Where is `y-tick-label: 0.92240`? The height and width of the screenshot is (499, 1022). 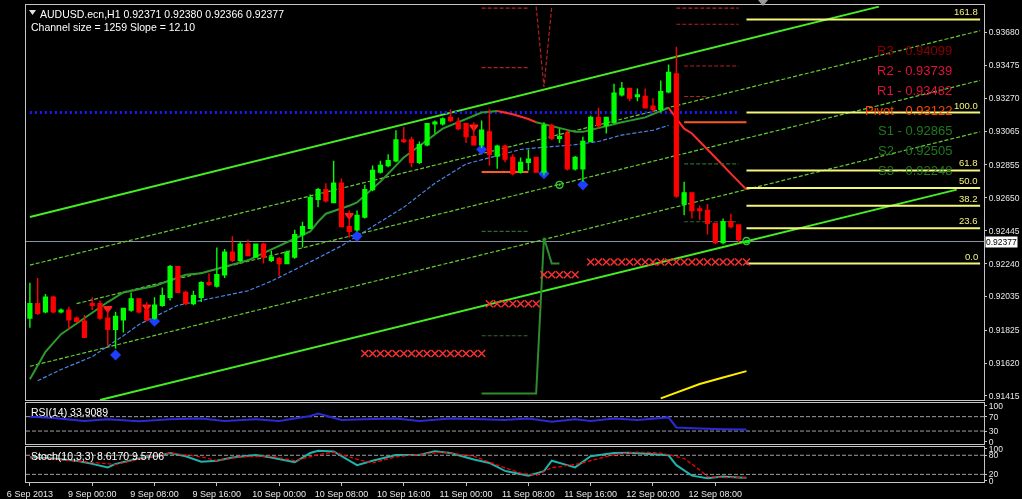 y-tick-label: 0.92240 is located at coordinates (1004, 263).